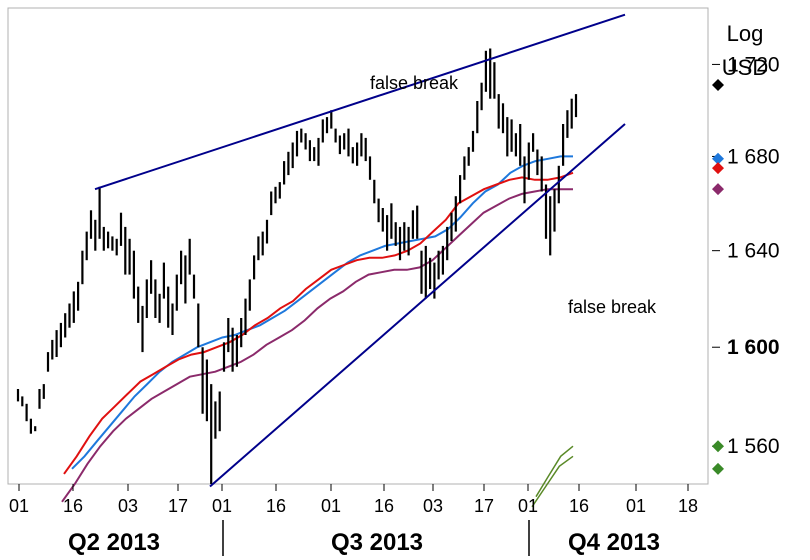 Image resolution: width=810 pixels, height=560 pixels. What do you see at coordinates (614, 542) in the screenshot?
I see `quarter-label-q4: Q4 2013` at bounding box center [614, 542].